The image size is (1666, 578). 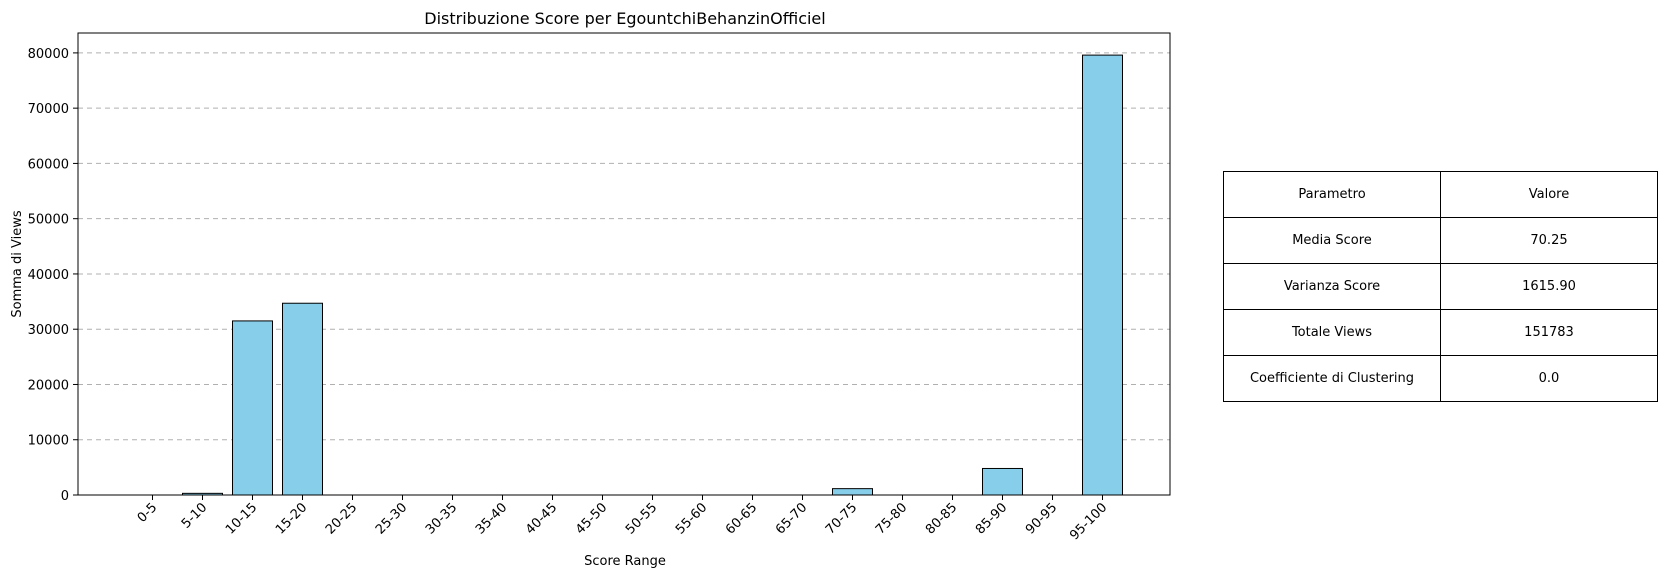 I want to click on x-tick-label: 45-50, so click(x=591, y=518).